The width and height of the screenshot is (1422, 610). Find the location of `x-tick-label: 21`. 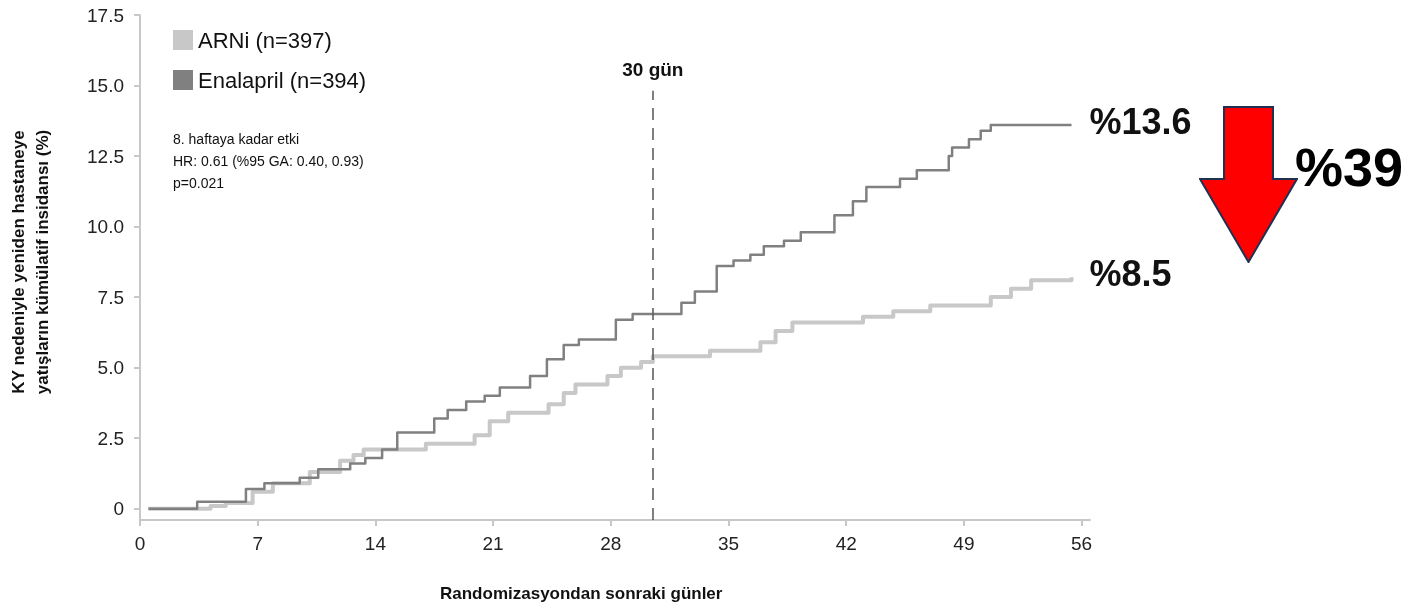

x-tick-label: 21 is located at coordinates (493, 543).